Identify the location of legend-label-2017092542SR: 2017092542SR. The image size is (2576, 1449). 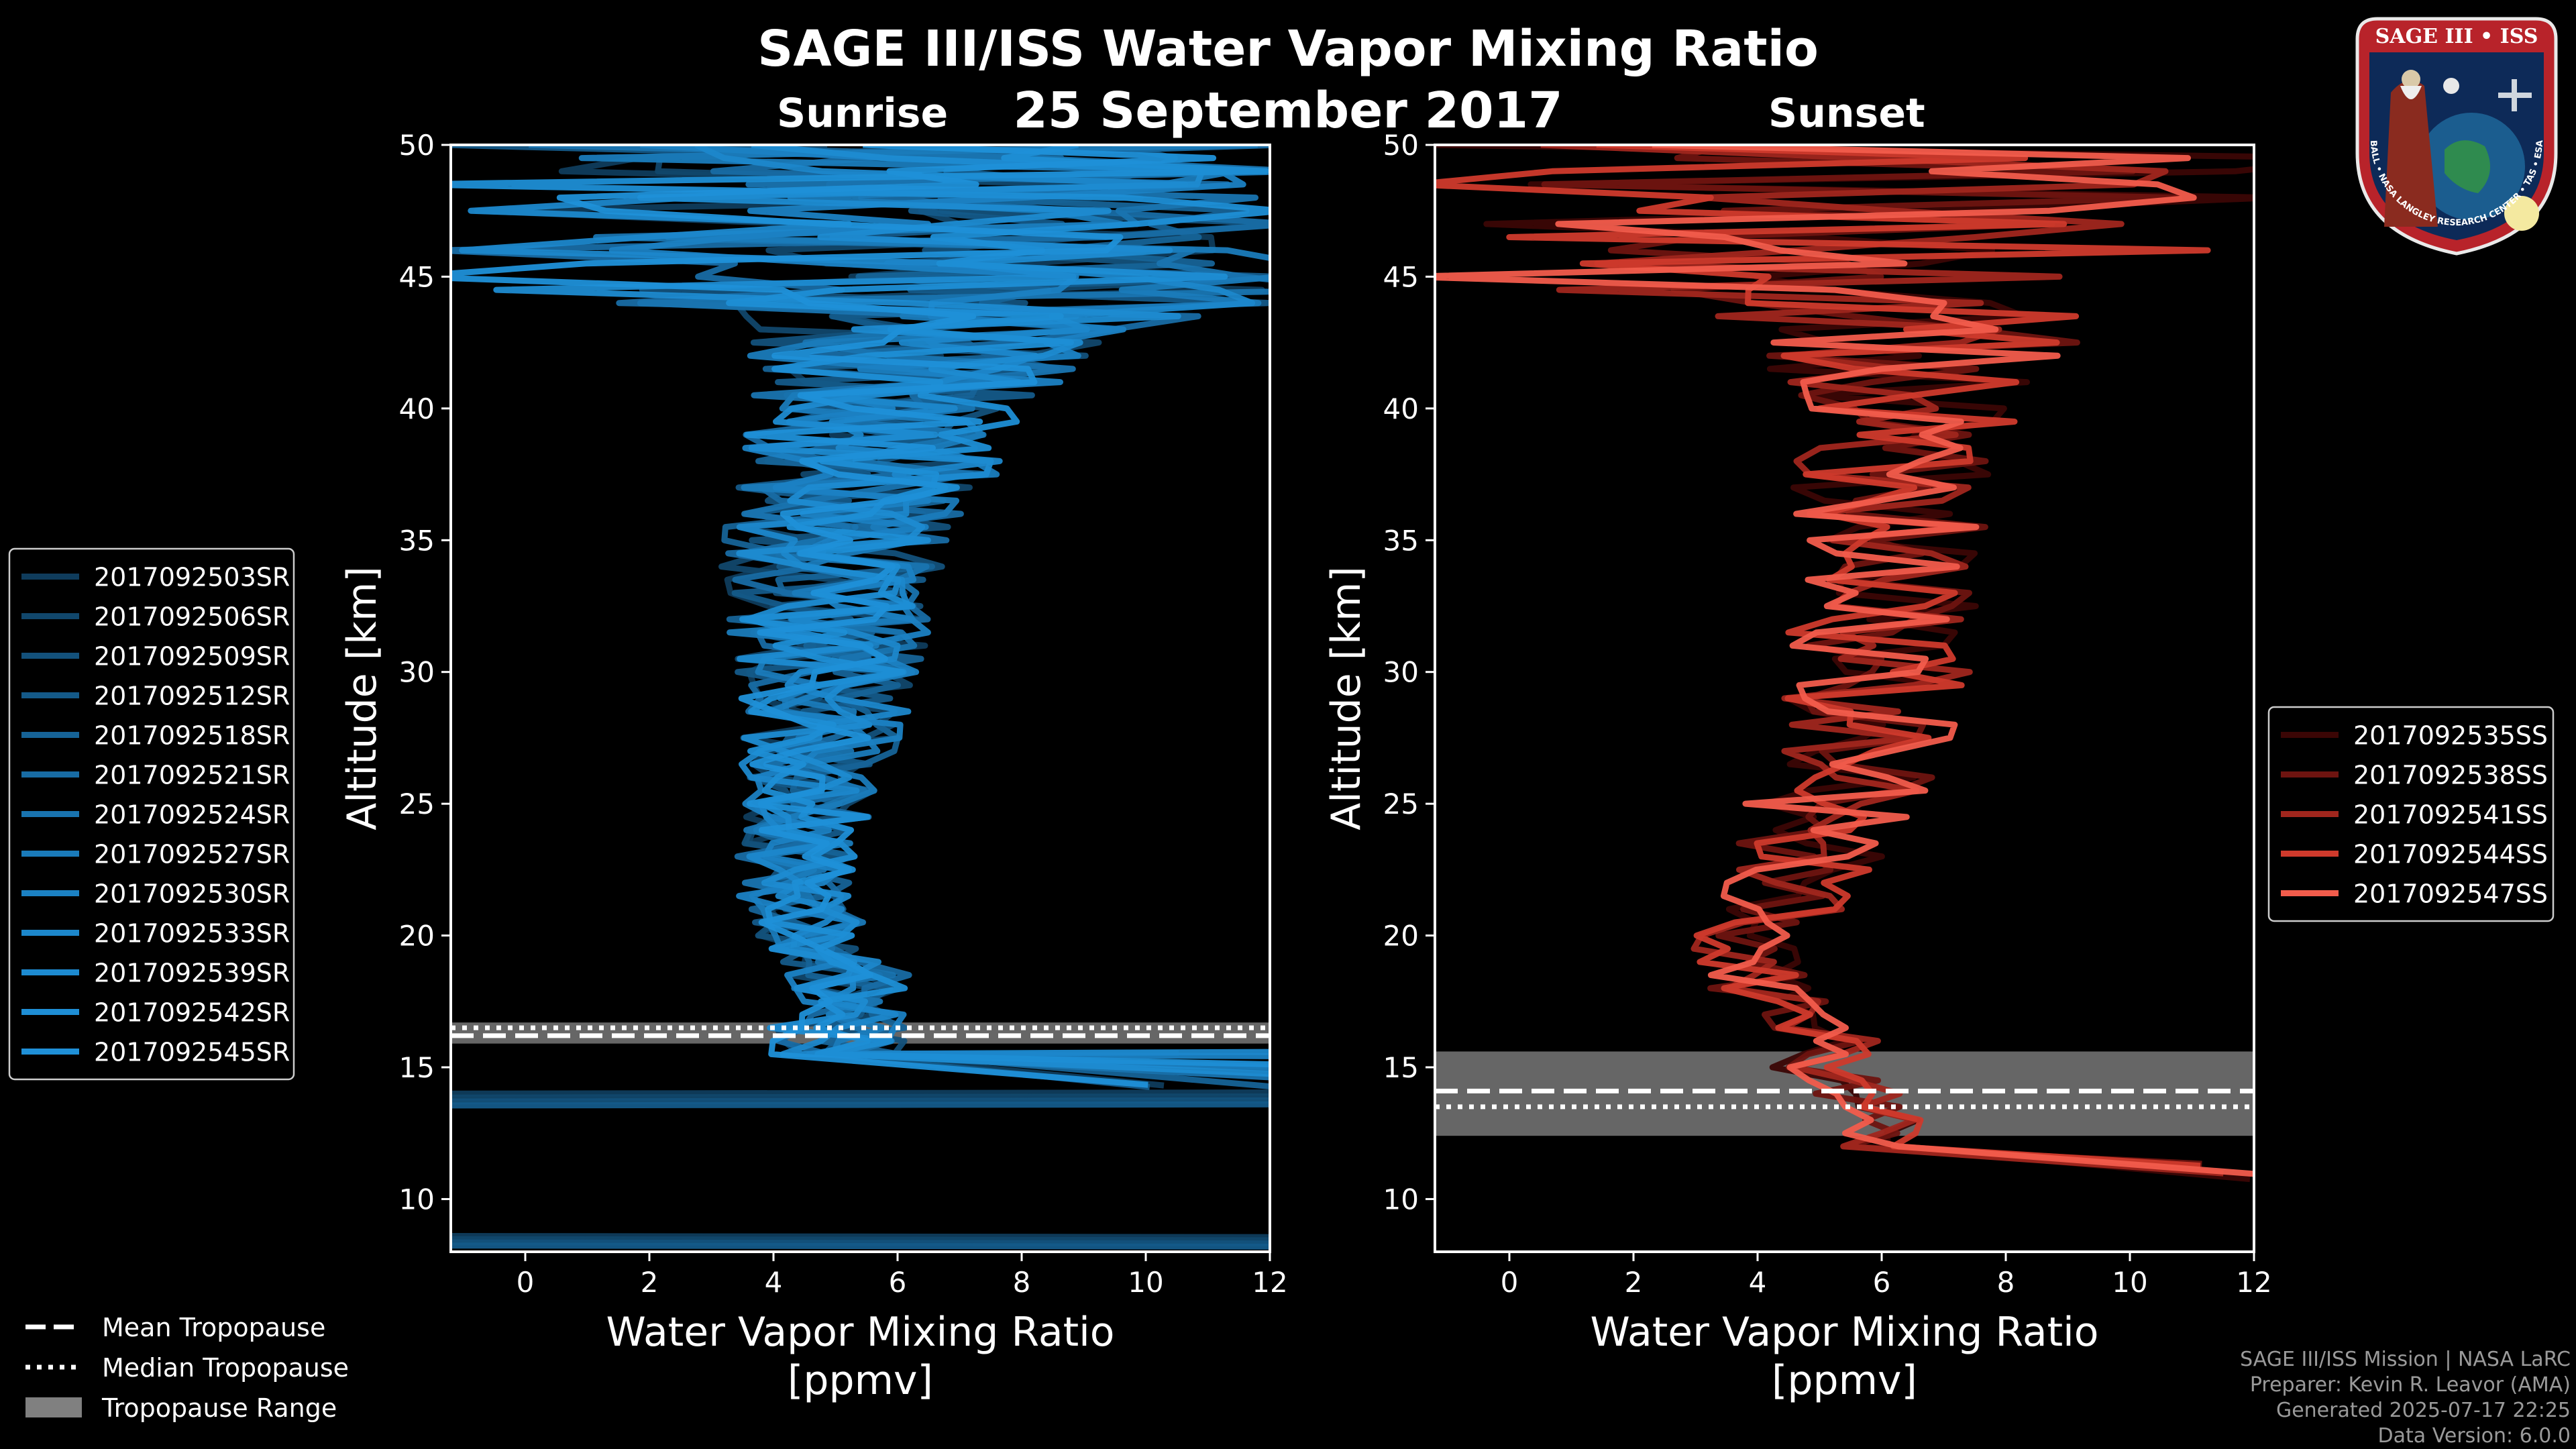
(192, 1013).